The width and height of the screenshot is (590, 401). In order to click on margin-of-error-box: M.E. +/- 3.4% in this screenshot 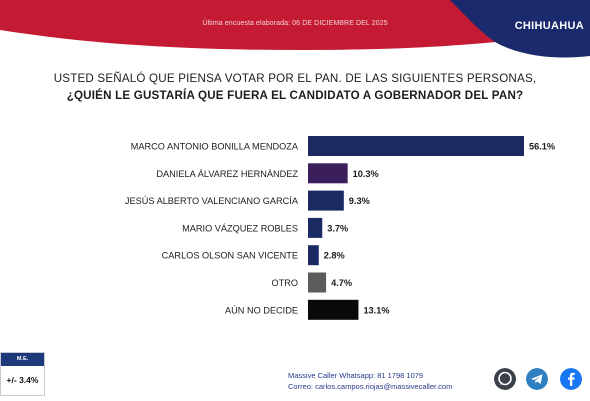, I will do `click(22, 374)`.